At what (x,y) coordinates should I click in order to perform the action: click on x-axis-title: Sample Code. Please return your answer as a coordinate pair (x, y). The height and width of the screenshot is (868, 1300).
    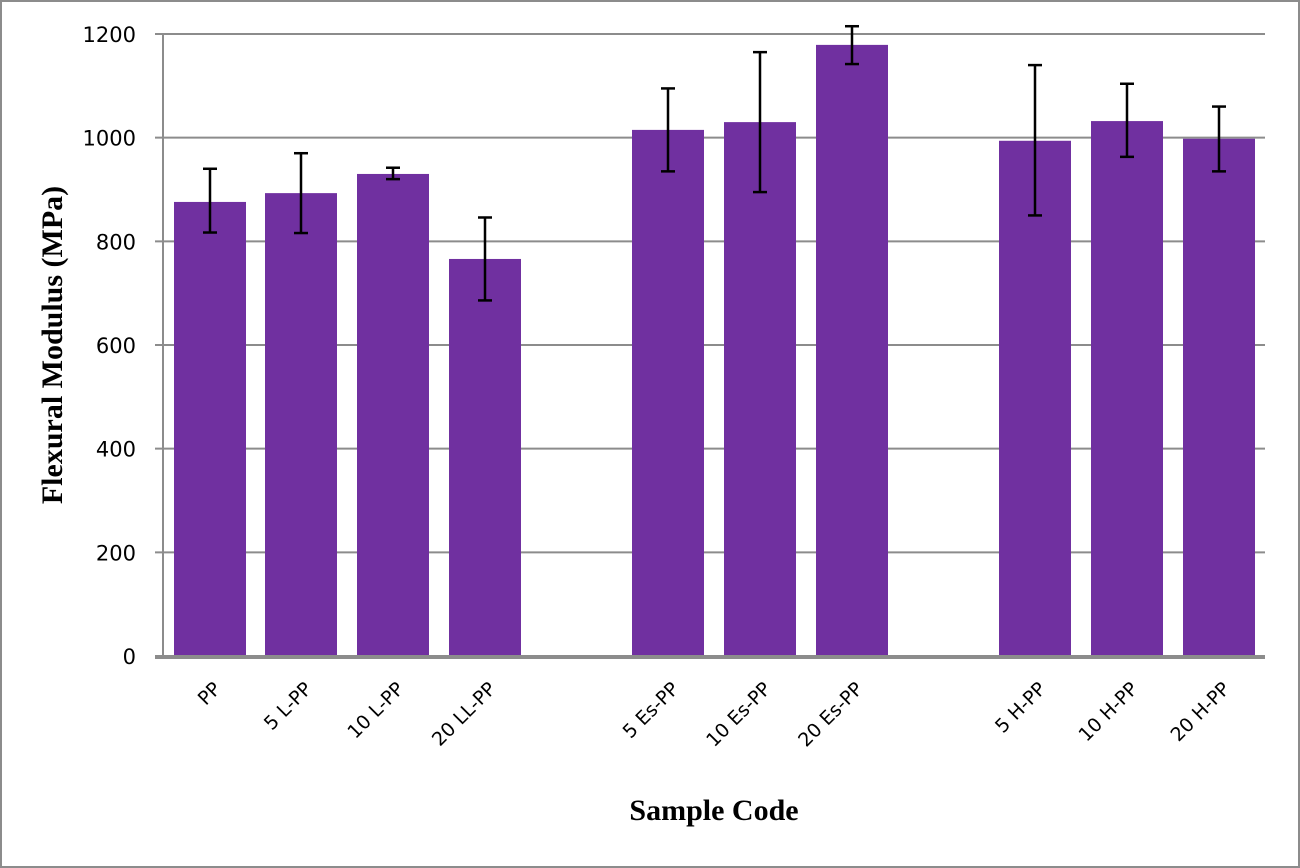
    Looking at the image, I should click on (713, 810).